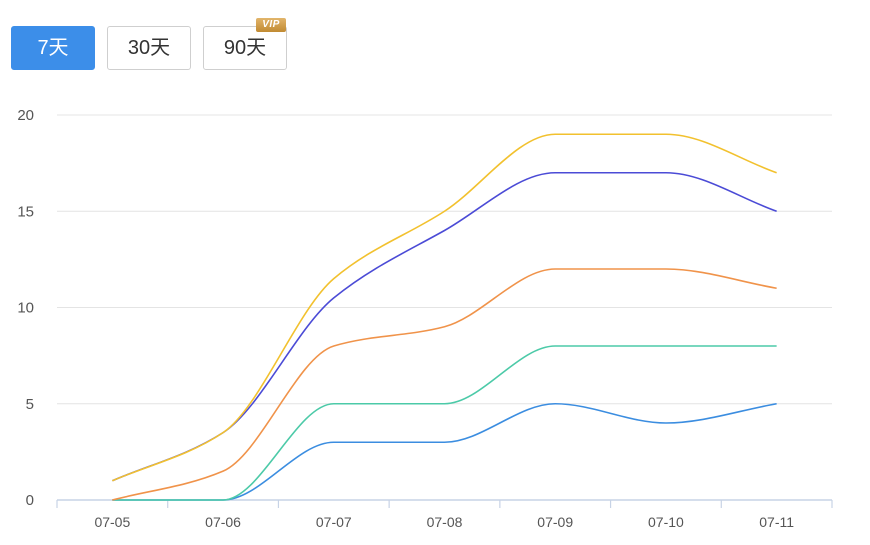  I want to click on tab-30-days-label: 30天, so click(149, 48).